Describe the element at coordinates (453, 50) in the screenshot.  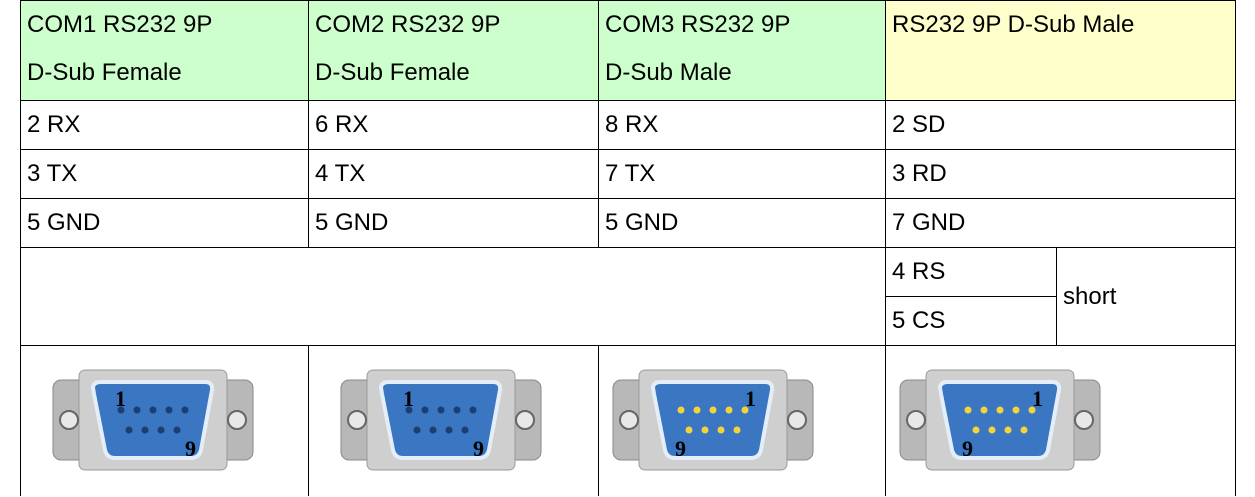
I see `header-cell: COM2 RS232 9P D-Sub Female` at that location.